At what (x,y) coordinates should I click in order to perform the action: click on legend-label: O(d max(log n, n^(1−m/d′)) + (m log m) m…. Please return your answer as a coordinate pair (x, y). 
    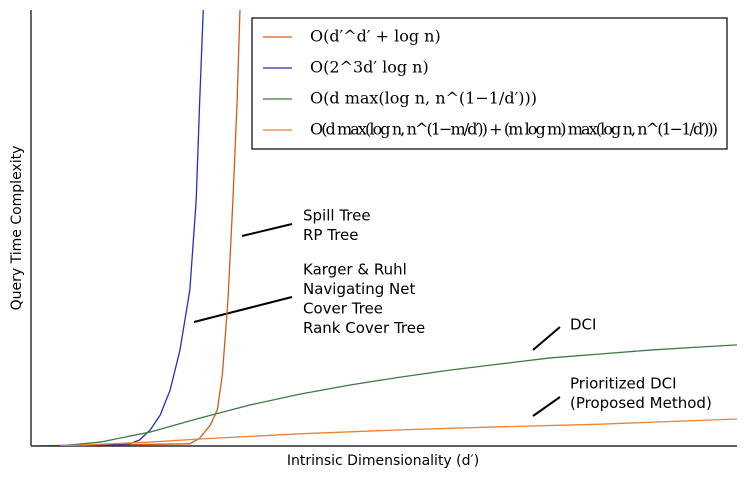
    Looking at the image, I should click on (514, 129).